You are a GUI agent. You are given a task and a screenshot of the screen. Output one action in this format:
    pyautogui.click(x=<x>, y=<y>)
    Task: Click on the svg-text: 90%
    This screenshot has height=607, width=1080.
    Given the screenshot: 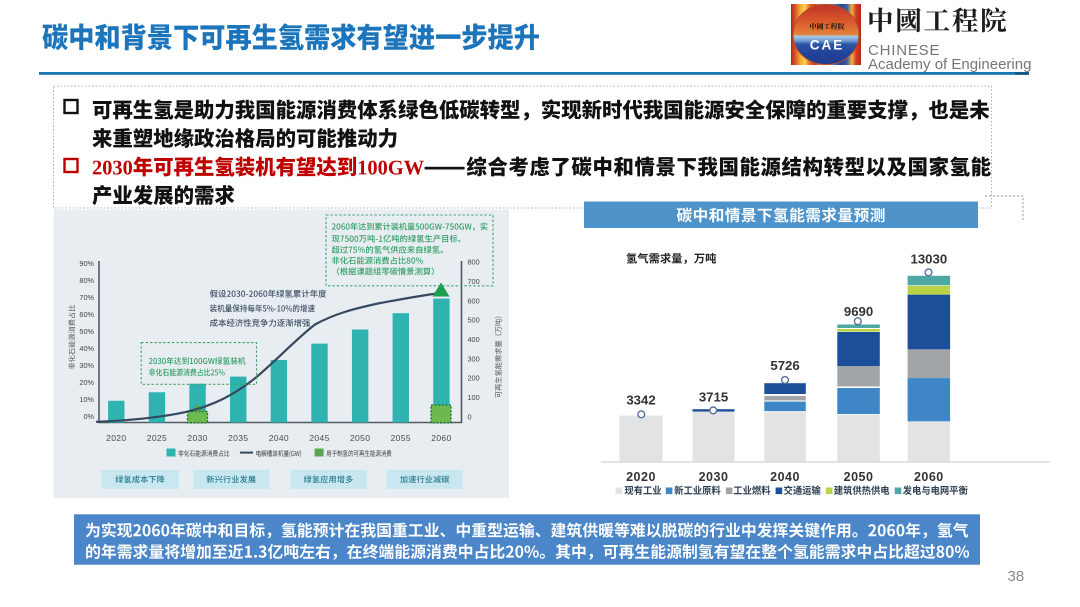 What is the action you would take?
    pyautogui.click(x=86, y=263)
    